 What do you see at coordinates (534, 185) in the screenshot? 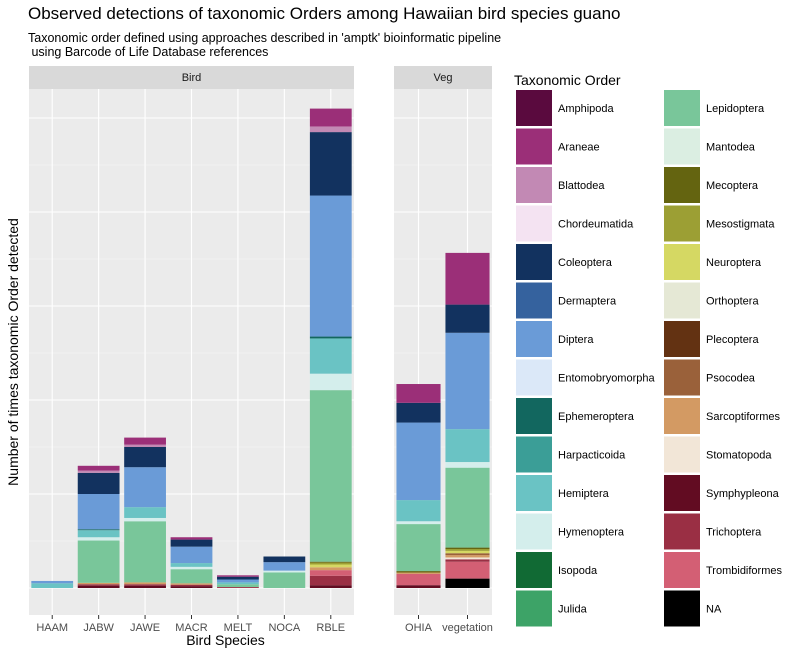
I see `legend-key-blattodea` at bounding box center [534, 185].